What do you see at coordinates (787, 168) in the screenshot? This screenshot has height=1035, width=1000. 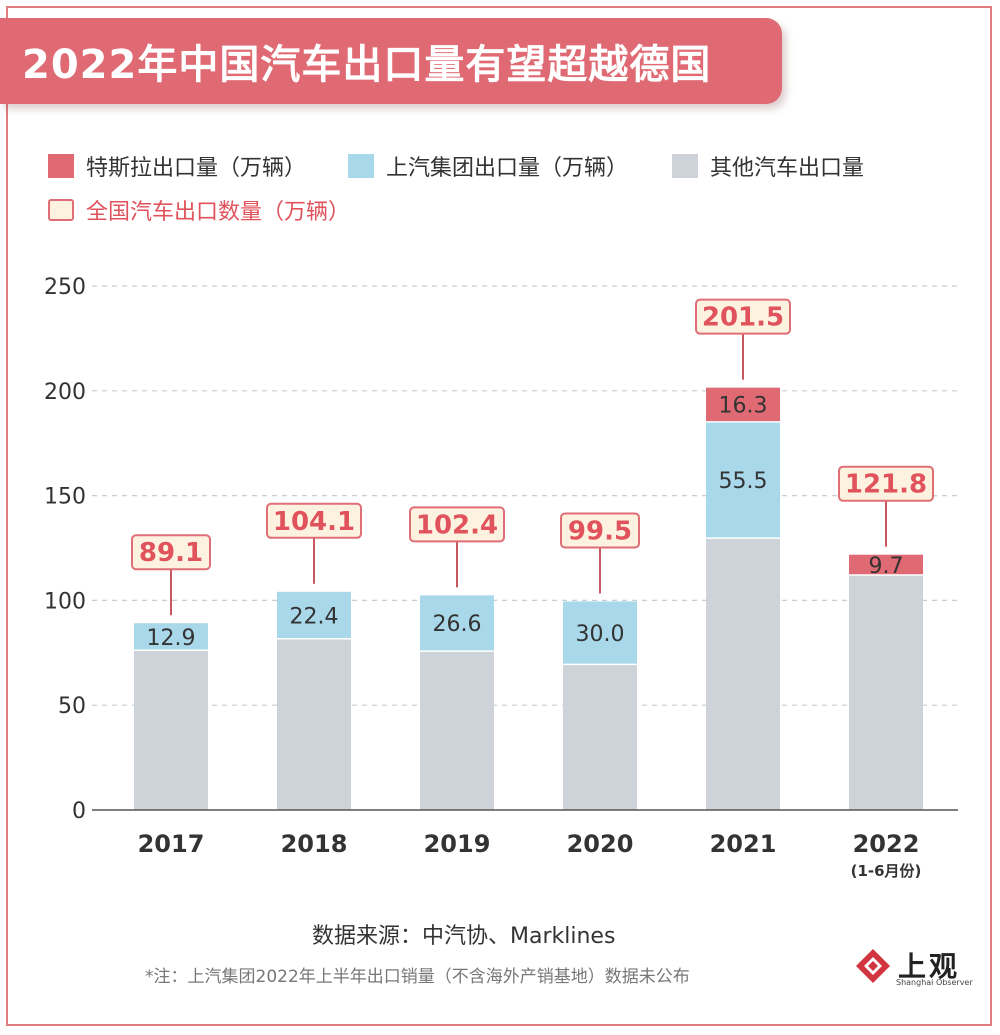 I see `legend-label-other: 其他汽车出口量` at bounding box center [787, 168].